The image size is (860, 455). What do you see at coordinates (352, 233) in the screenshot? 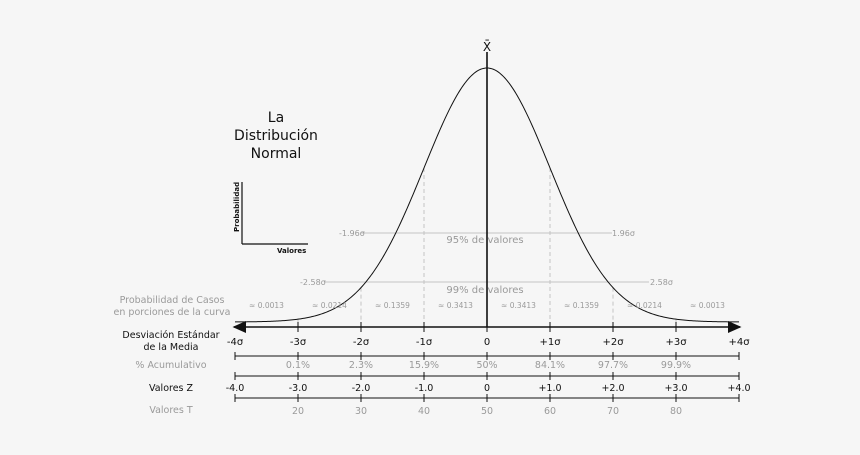
I see `annotation-z196-left: -1.96σ` at bounding box center [352, 233].